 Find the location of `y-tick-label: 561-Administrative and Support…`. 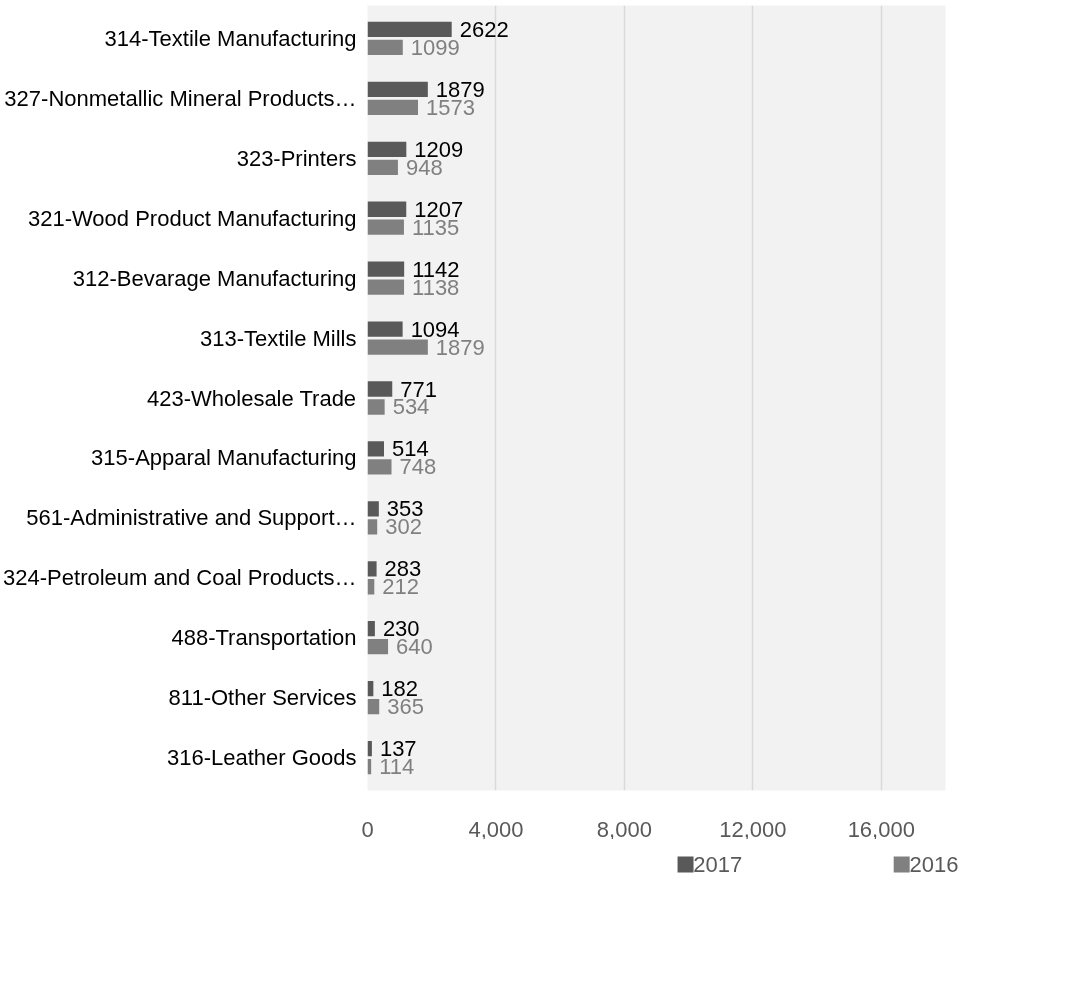

y-tick-label: 561-Administrative and Support… is located at coordinates (191, 518).